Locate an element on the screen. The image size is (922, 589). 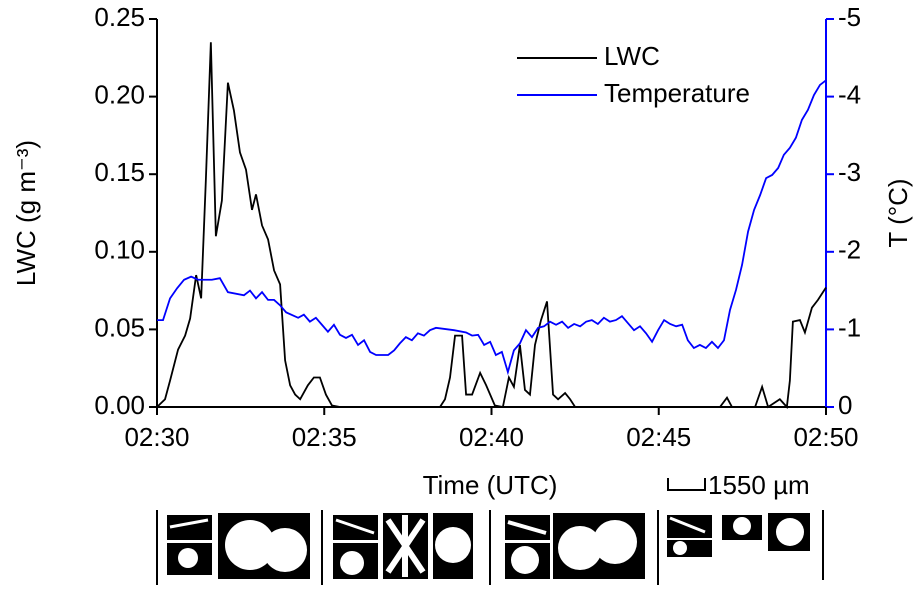
x-tick-label: 02:30 is located at coordinates (156, 437).